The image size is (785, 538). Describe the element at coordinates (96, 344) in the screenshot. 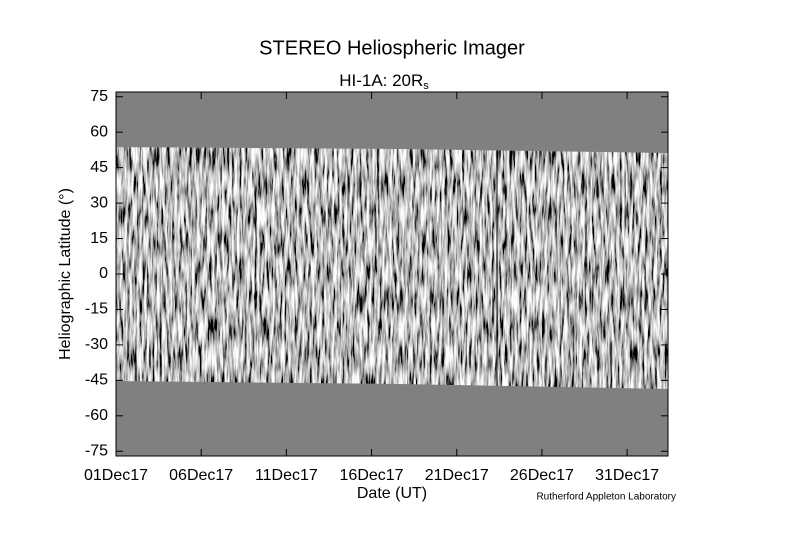

I see `y-tick-label: -30` at that location.